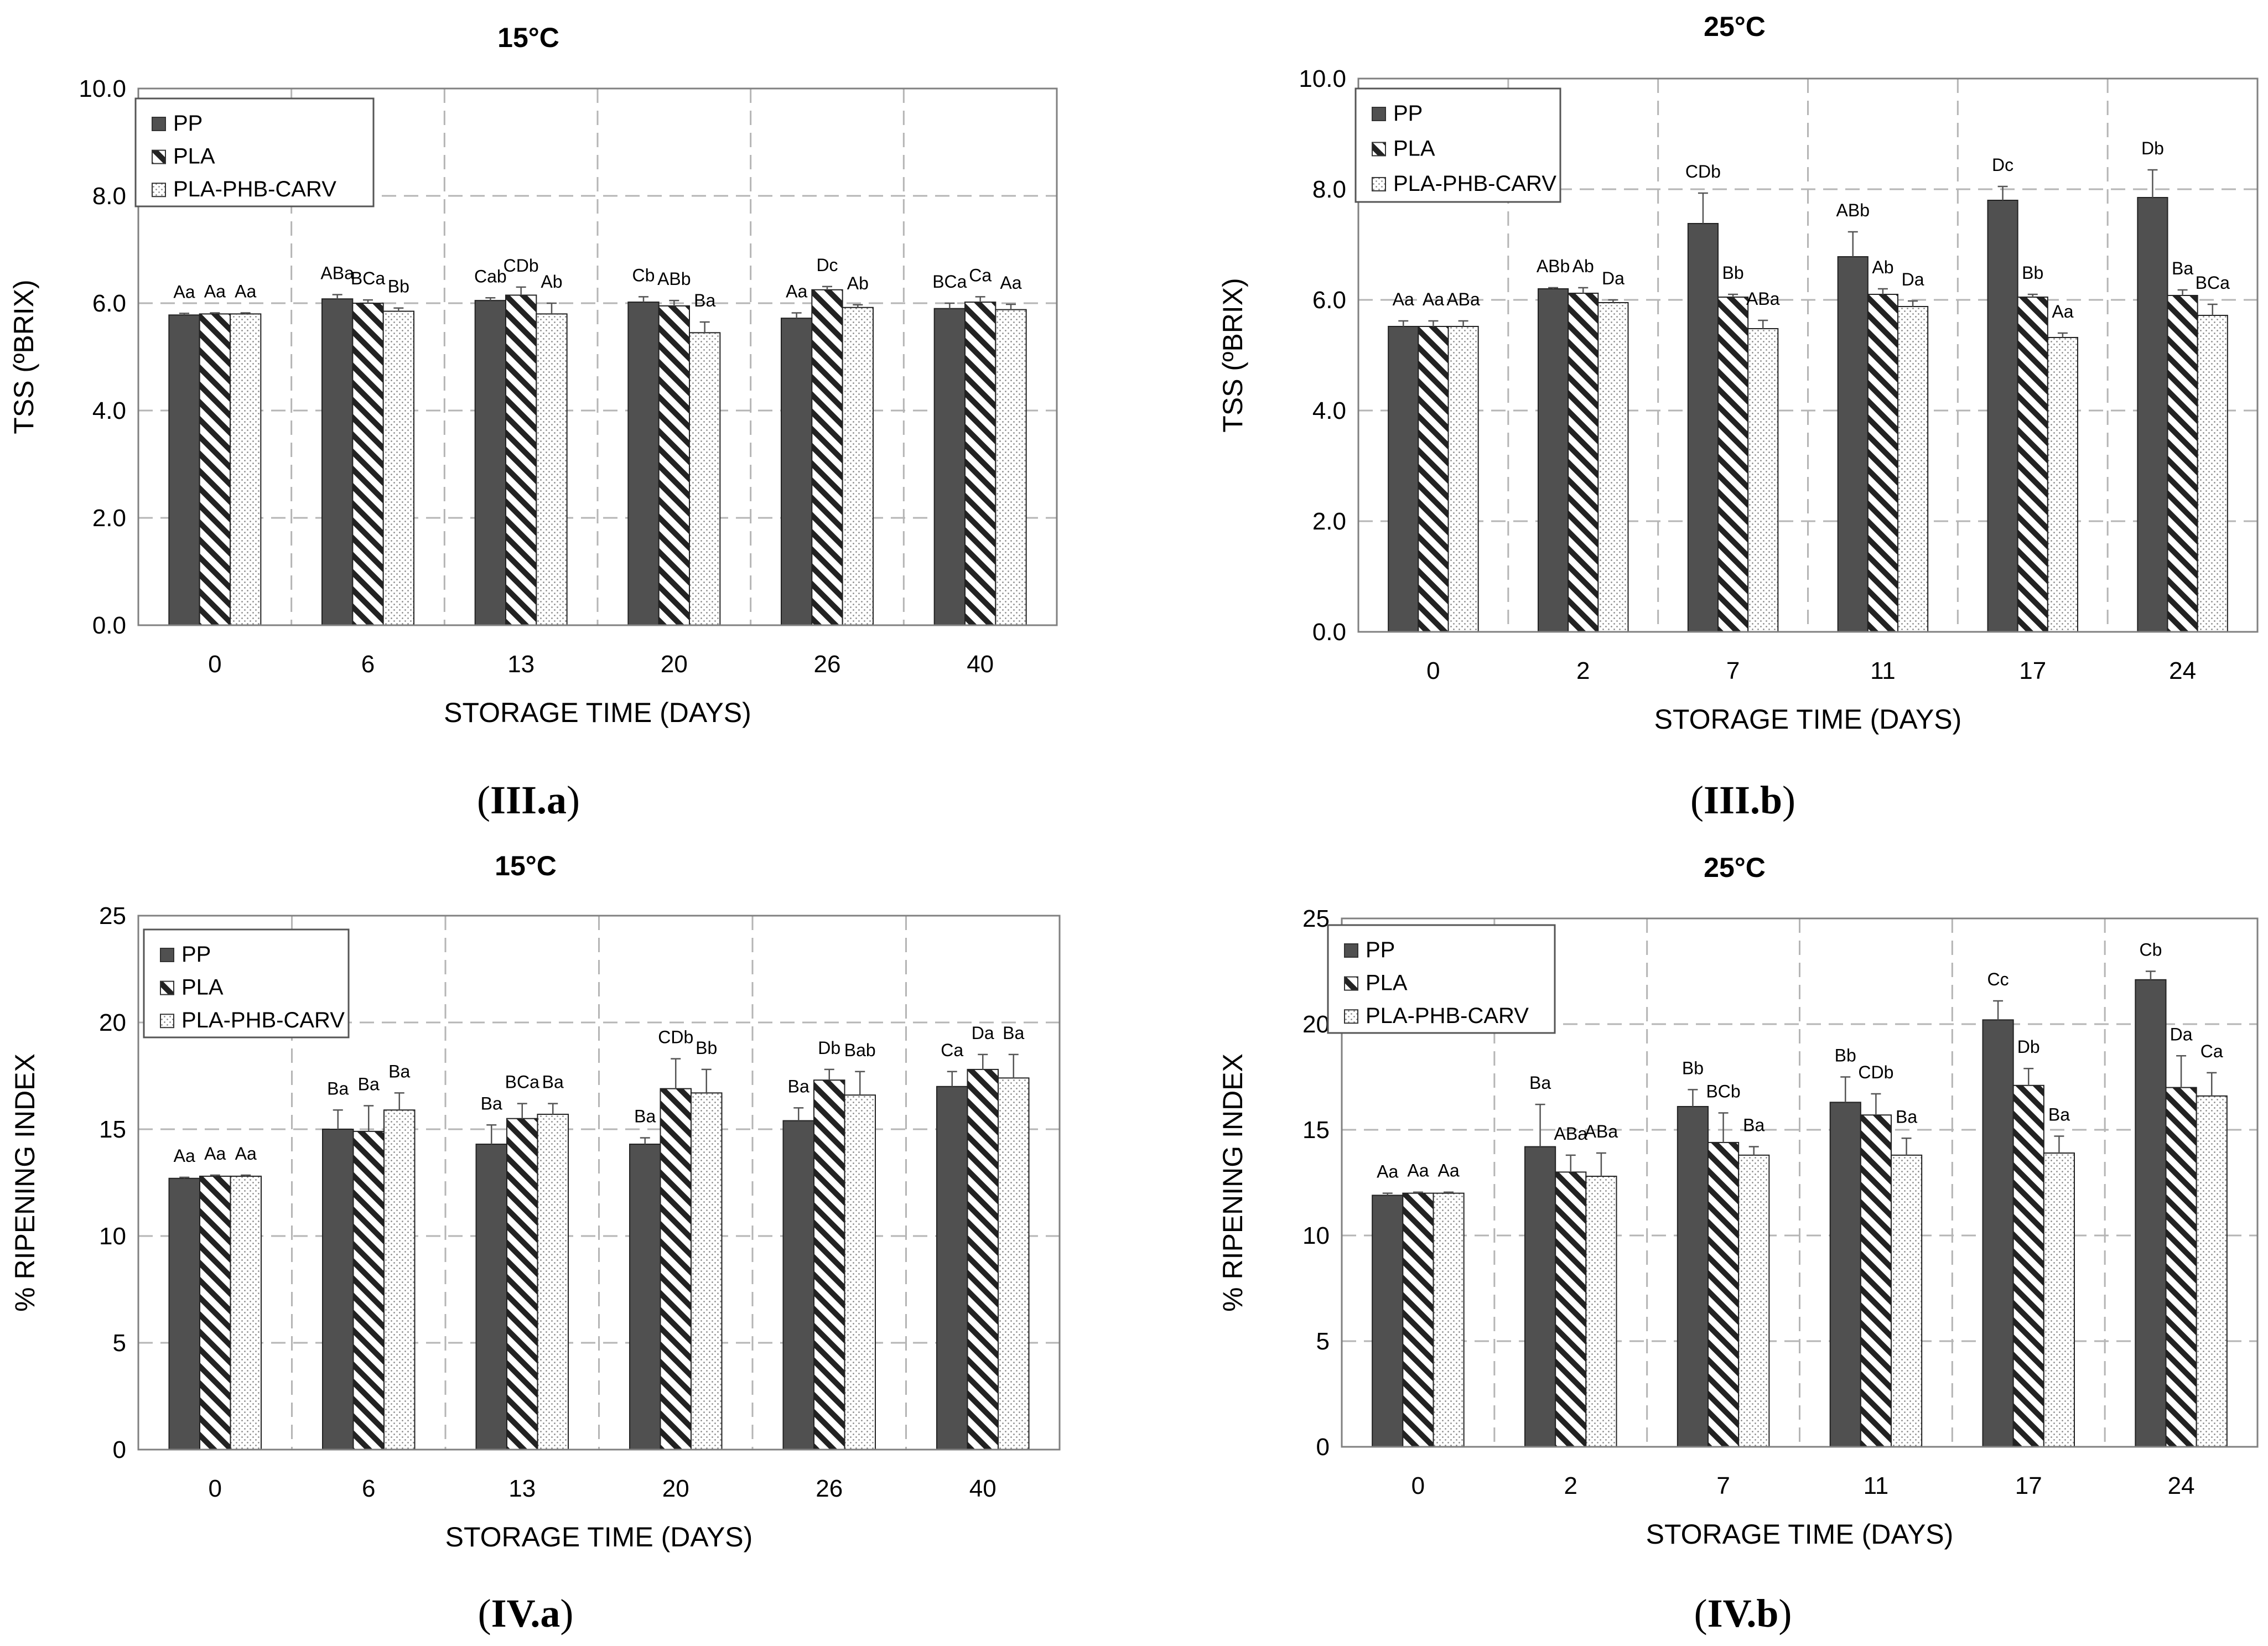 Image resolution: width=2268 pixels, height=1646 pixels. What do you see at coordinates (1742, 800) in the screenshot?
I see `panel-caption: (III.b)` at bounding box center [1742, 800].